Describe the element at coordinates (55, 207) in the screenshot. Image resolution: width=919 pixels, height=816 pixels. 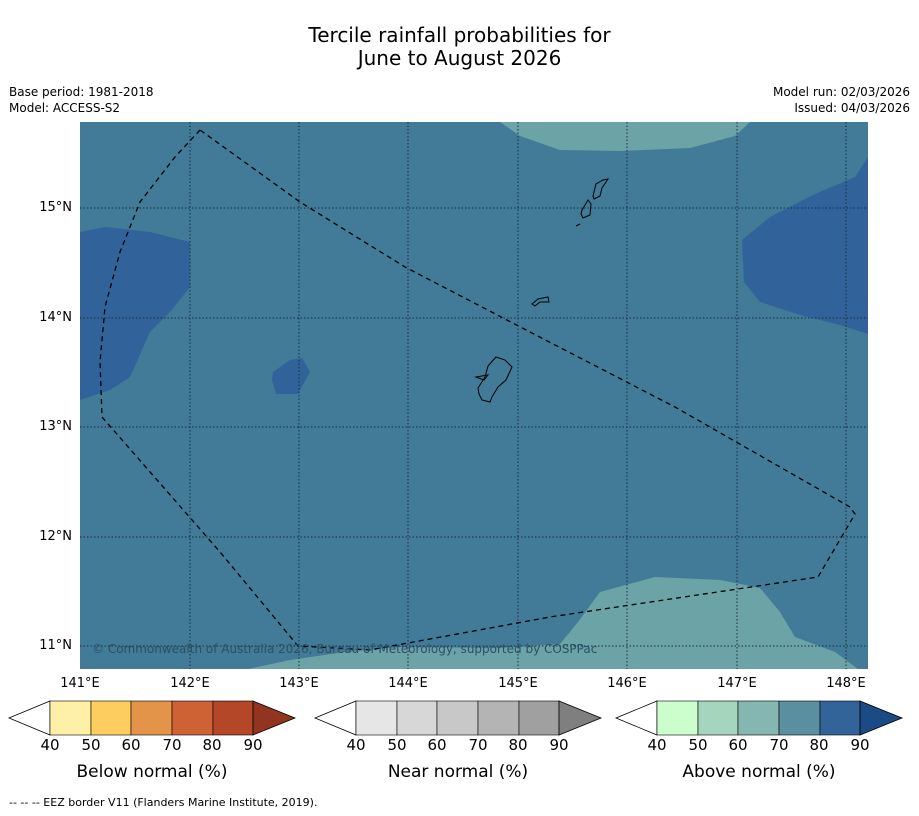
I see `lat-label-15n: 15°N` at that location.